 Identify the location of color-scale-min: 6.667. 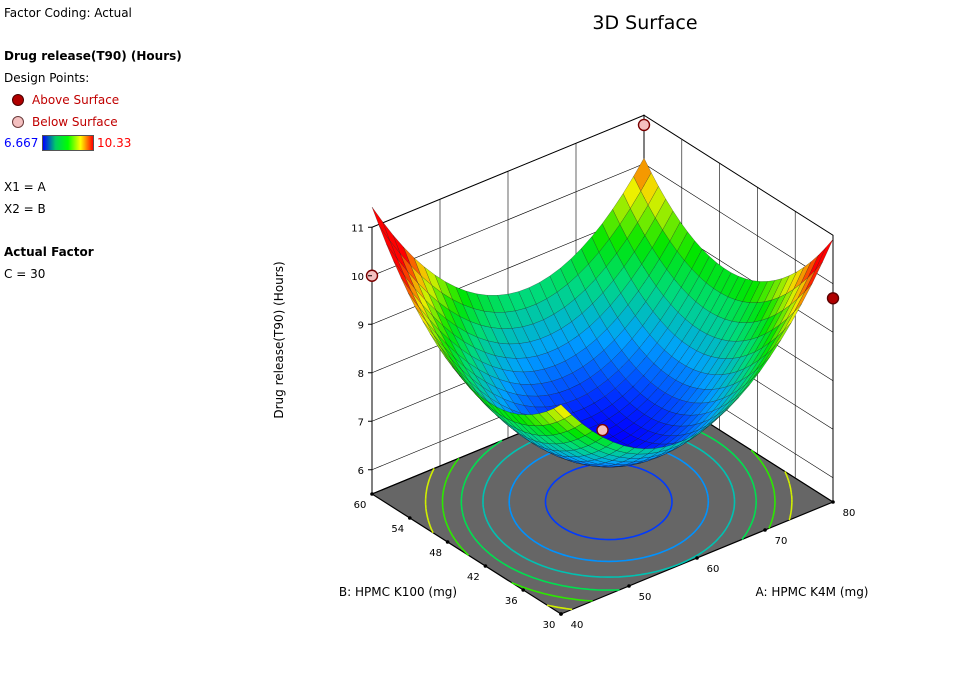
(21, 143).